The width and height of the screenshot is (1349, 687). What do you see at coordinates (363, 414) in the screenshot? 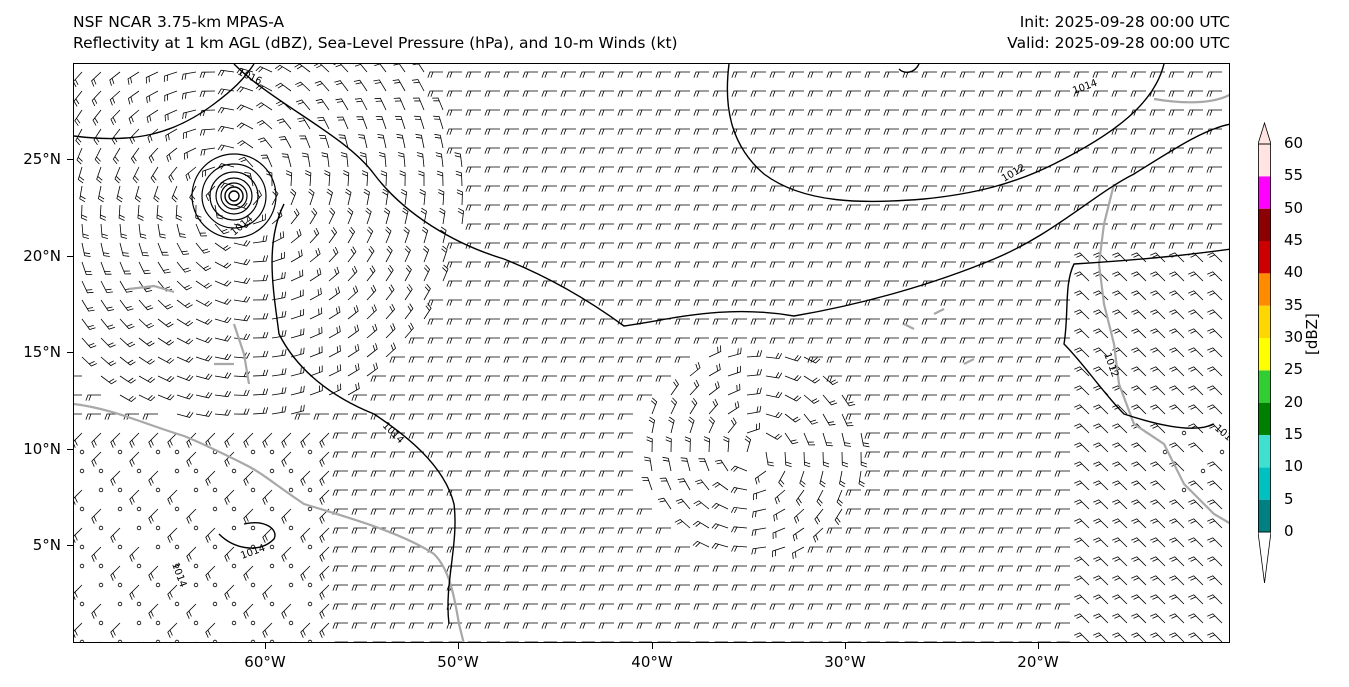
I see `isobar-1014-trough` at bounding box center [363, 414].